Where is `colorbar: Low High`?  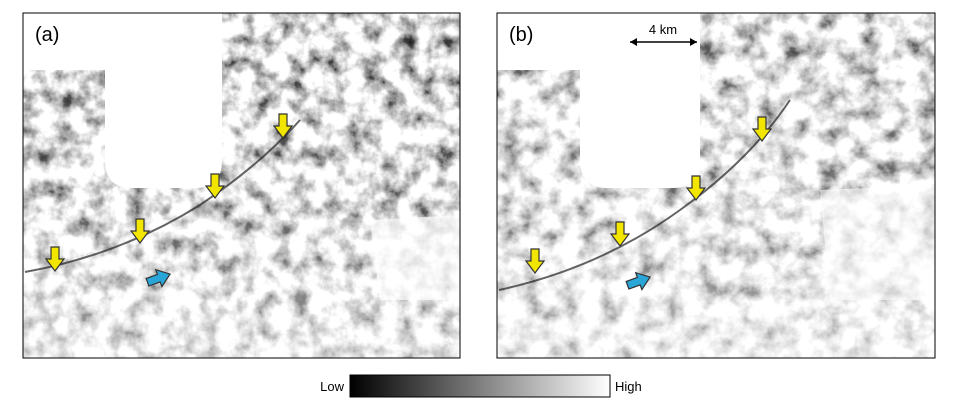
colorbar: Low High is located at coordinates (481, 386).